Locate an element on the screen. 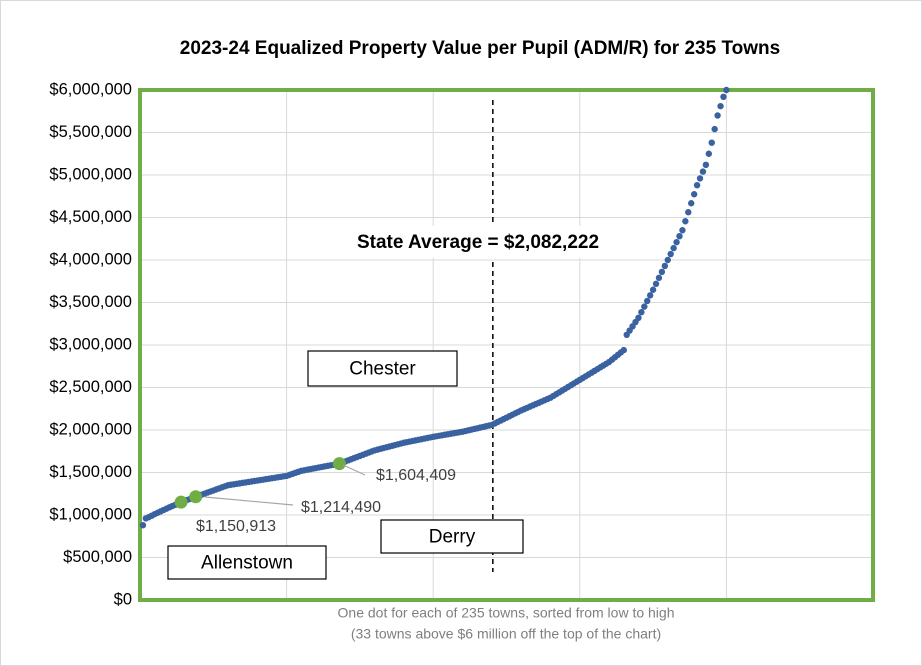 The image size is (922, 666). y-tick-label: $3,500,000 is located at coordinates (90, 302).